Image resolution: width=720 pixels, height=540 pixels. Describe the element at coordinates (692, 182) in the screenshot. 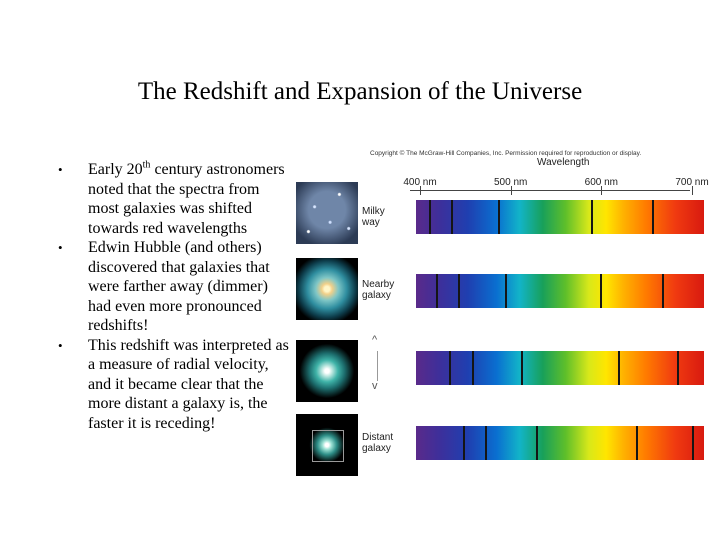

I see `wavelength-tick-label: 700 nm` at that location.